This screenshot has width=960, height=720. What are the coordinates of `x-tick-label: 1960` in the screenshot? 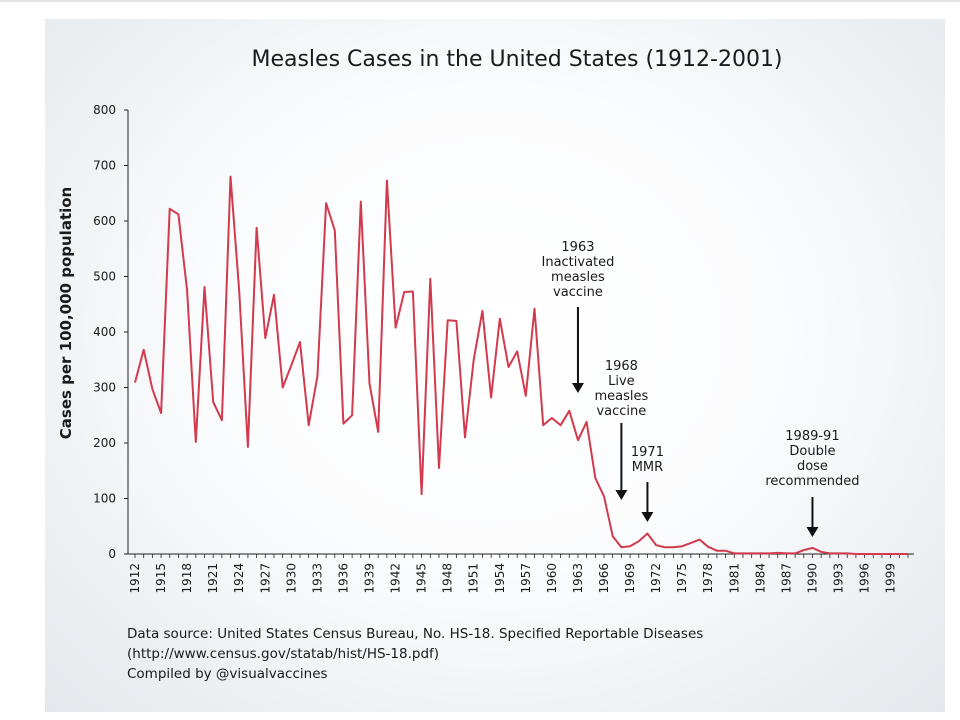 It's located at (552, 578).